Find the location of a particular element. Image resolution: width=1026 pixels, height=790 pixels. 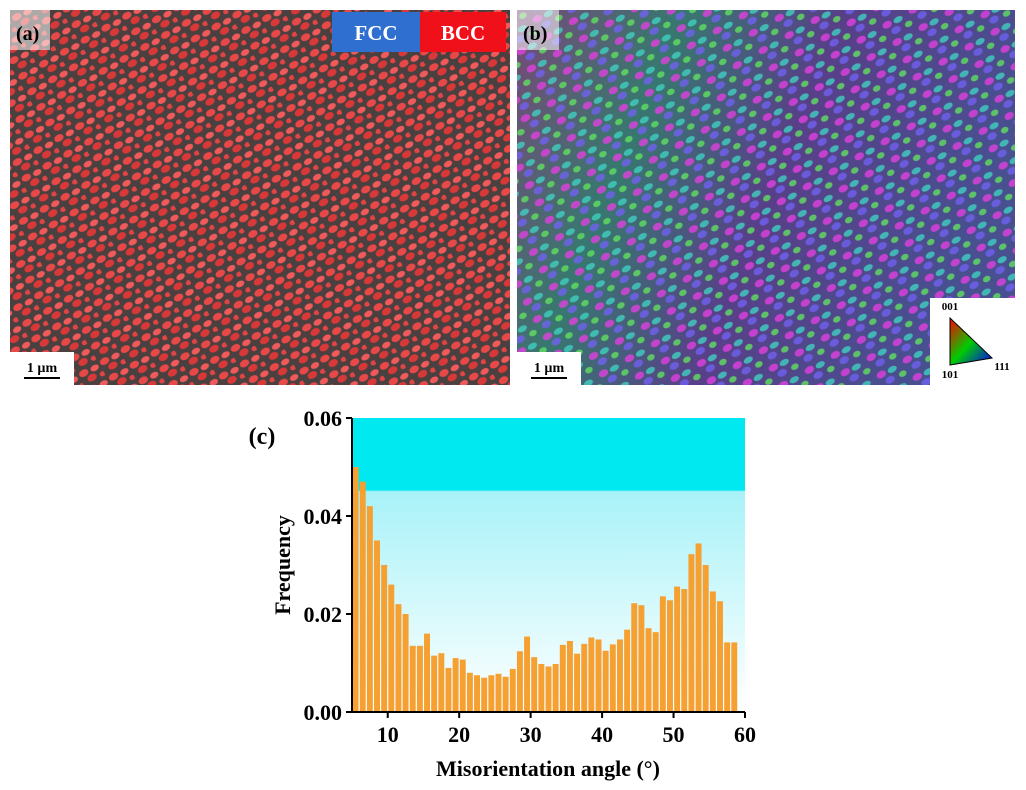

panel-label: (c) is located at coordinates (262, 437).